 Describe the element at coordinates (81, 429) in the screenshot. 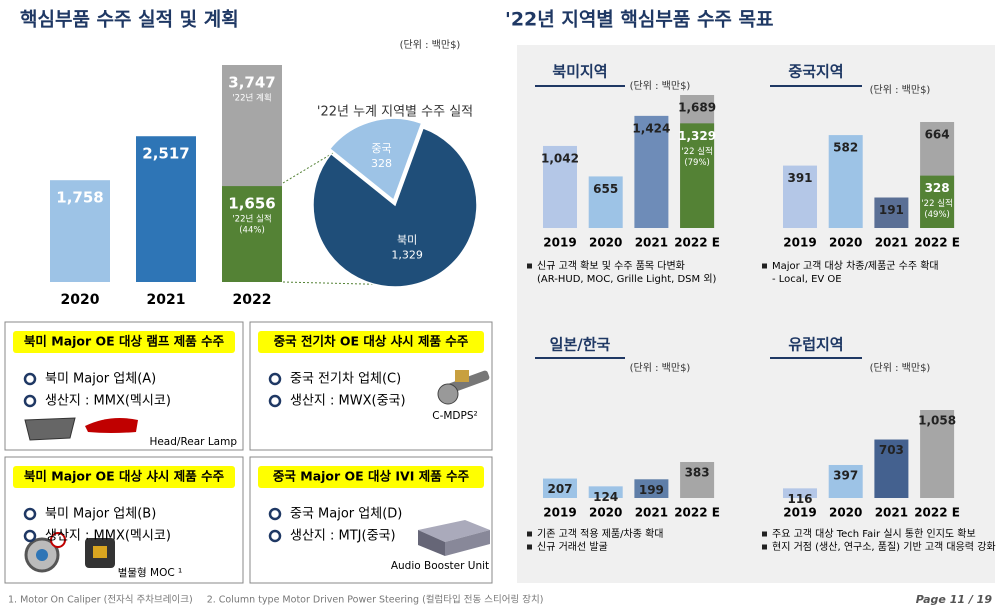

I see `lamp-images` at that location.